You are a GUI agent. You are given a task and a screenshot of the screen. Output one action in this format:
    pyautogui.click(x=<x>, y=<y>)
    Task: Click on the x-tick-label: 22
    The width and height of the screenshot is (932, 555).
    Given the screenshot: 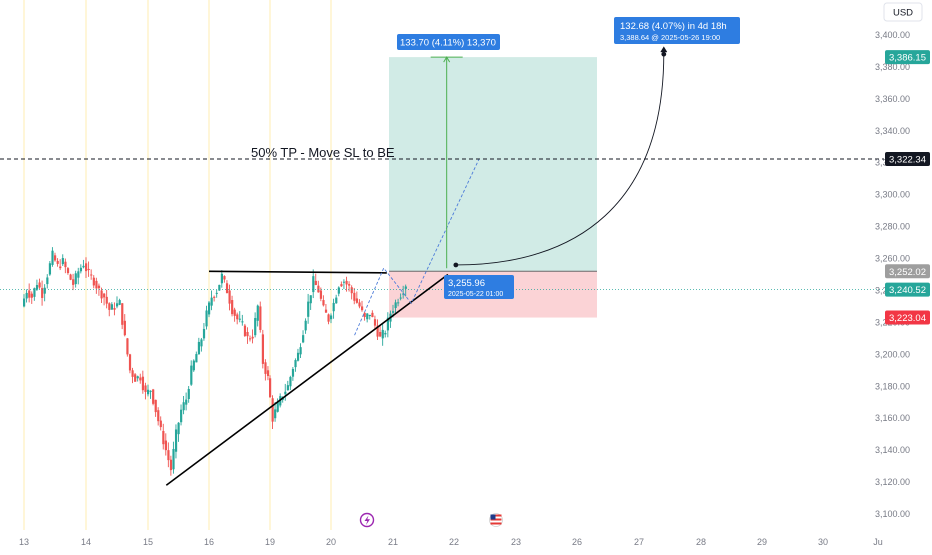 What is the action you would take?
    pyautogui.click(x=454, y=542)
    